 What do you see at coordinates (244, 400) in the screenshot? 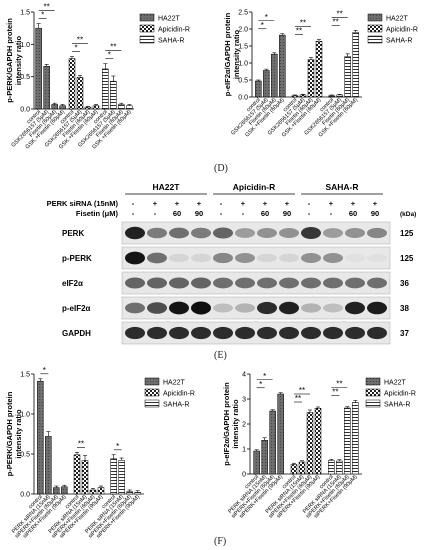
I see `y-tick-label: 3` at bounding box center [244, 400].